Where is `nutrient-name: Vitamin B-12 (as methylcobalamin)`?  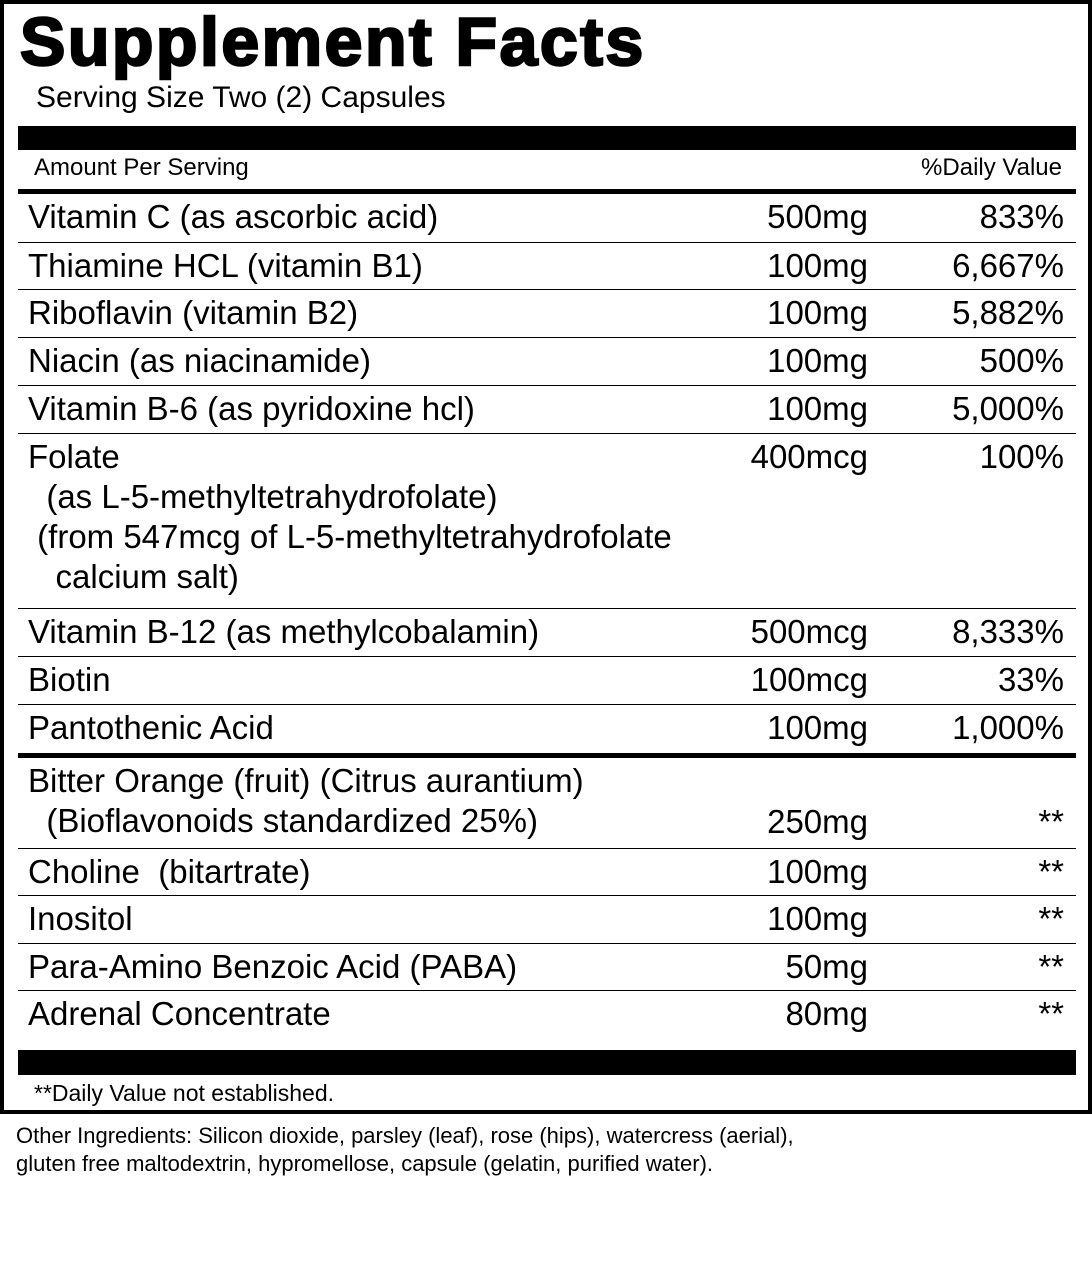 nutrient-name: Vitamin B-12 (as methylcobalamin) is located at coordinates (284, 631).